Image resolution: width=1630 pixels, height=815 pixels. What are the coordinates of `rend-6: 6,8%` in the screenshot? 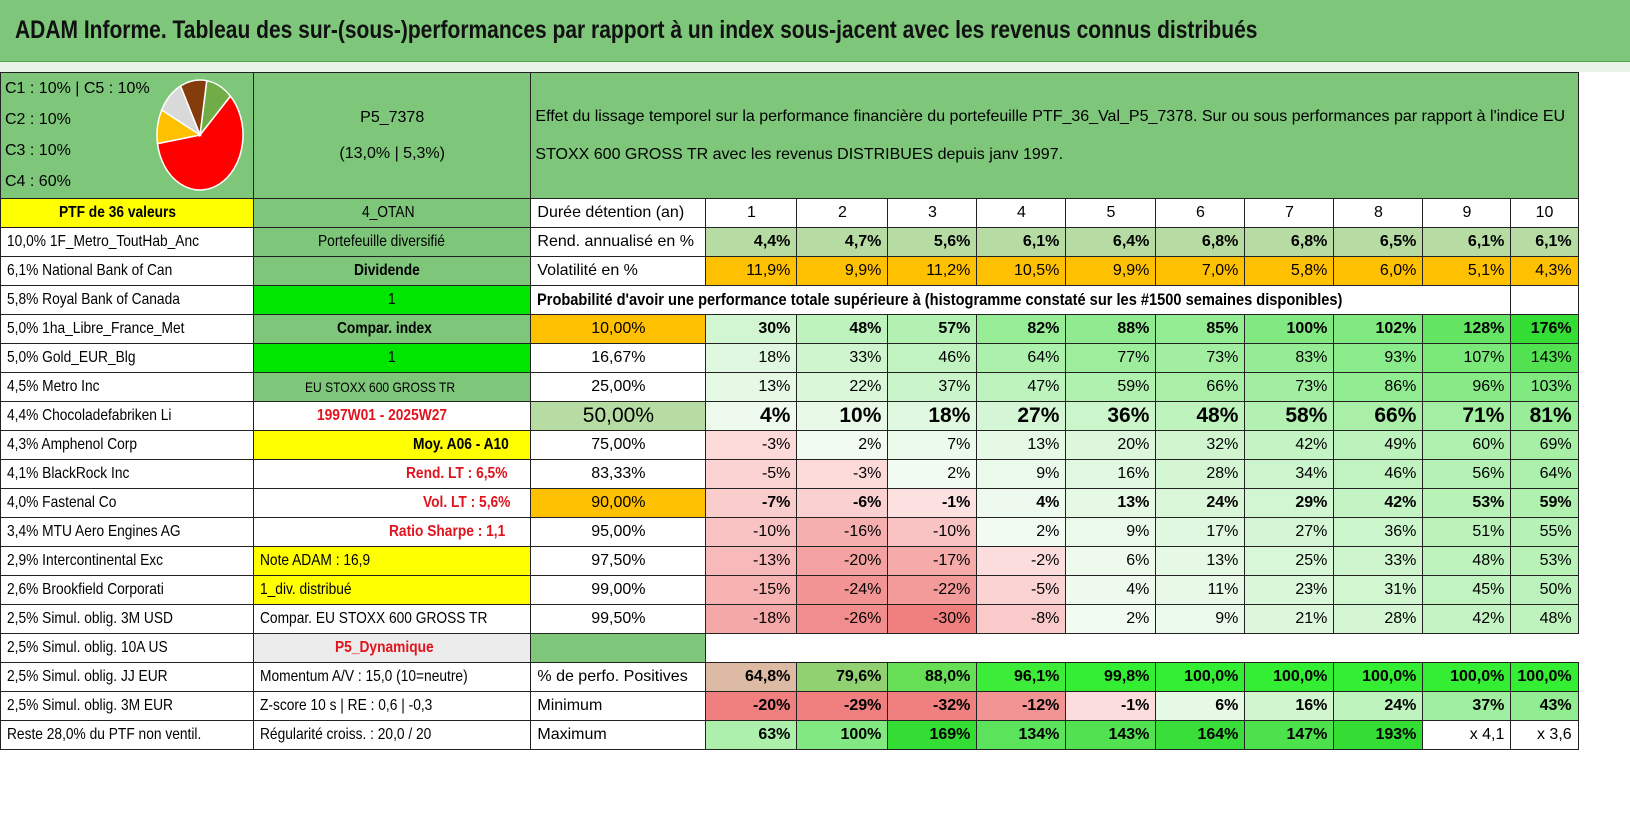 It's located at (1200, 242).